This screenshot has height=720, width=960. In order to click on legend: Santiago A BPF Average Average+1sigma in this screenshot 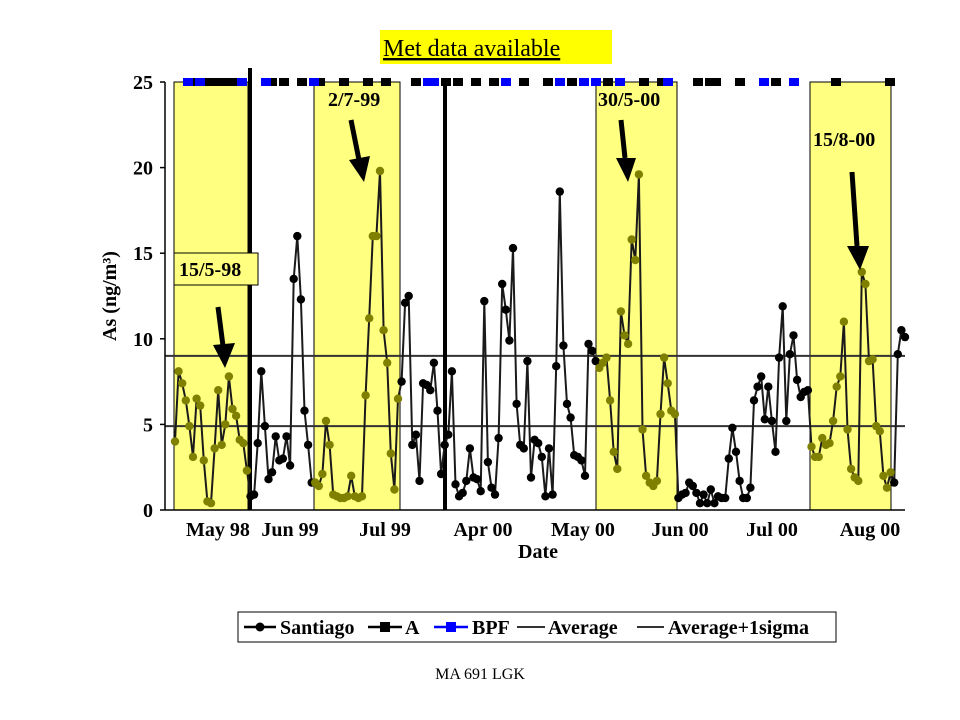, I will do `click(537, 627)`.